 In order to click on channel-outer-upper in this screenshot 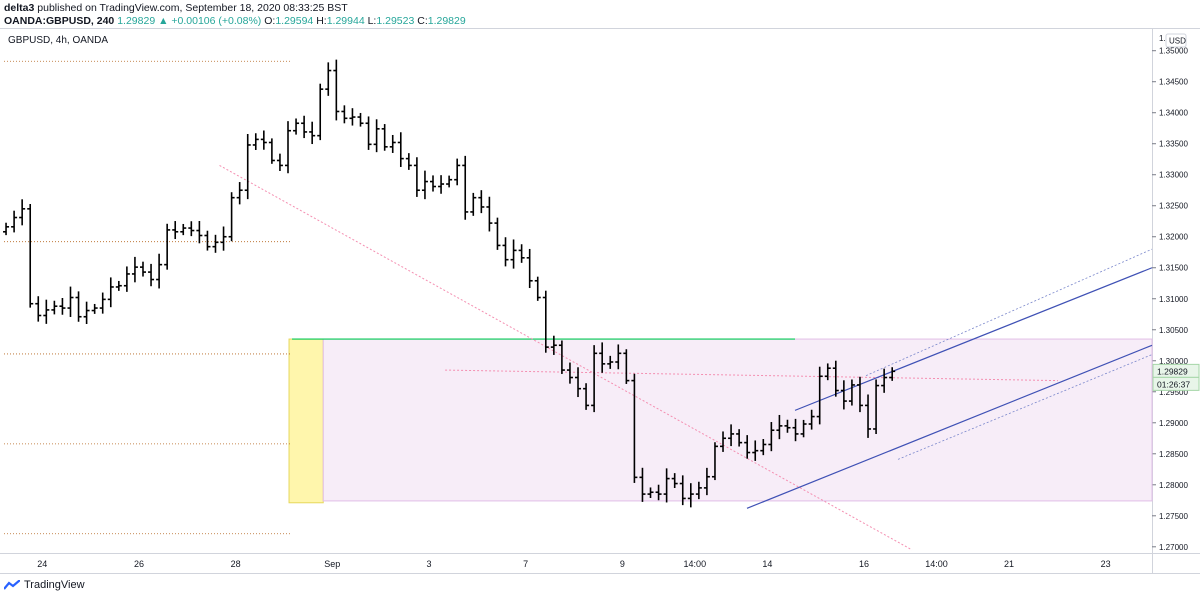, I will do `click(1009, 312)`.